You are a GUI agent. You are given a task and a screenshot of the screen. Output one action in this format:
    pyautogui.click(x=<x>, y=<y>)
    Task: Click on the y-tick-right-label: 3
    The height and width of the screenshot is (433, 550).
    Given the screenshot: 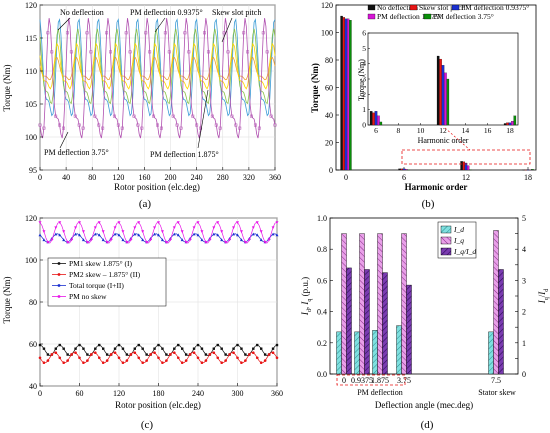 What is the action you would take?
    pyautogui.click(x=524, y=280)
    